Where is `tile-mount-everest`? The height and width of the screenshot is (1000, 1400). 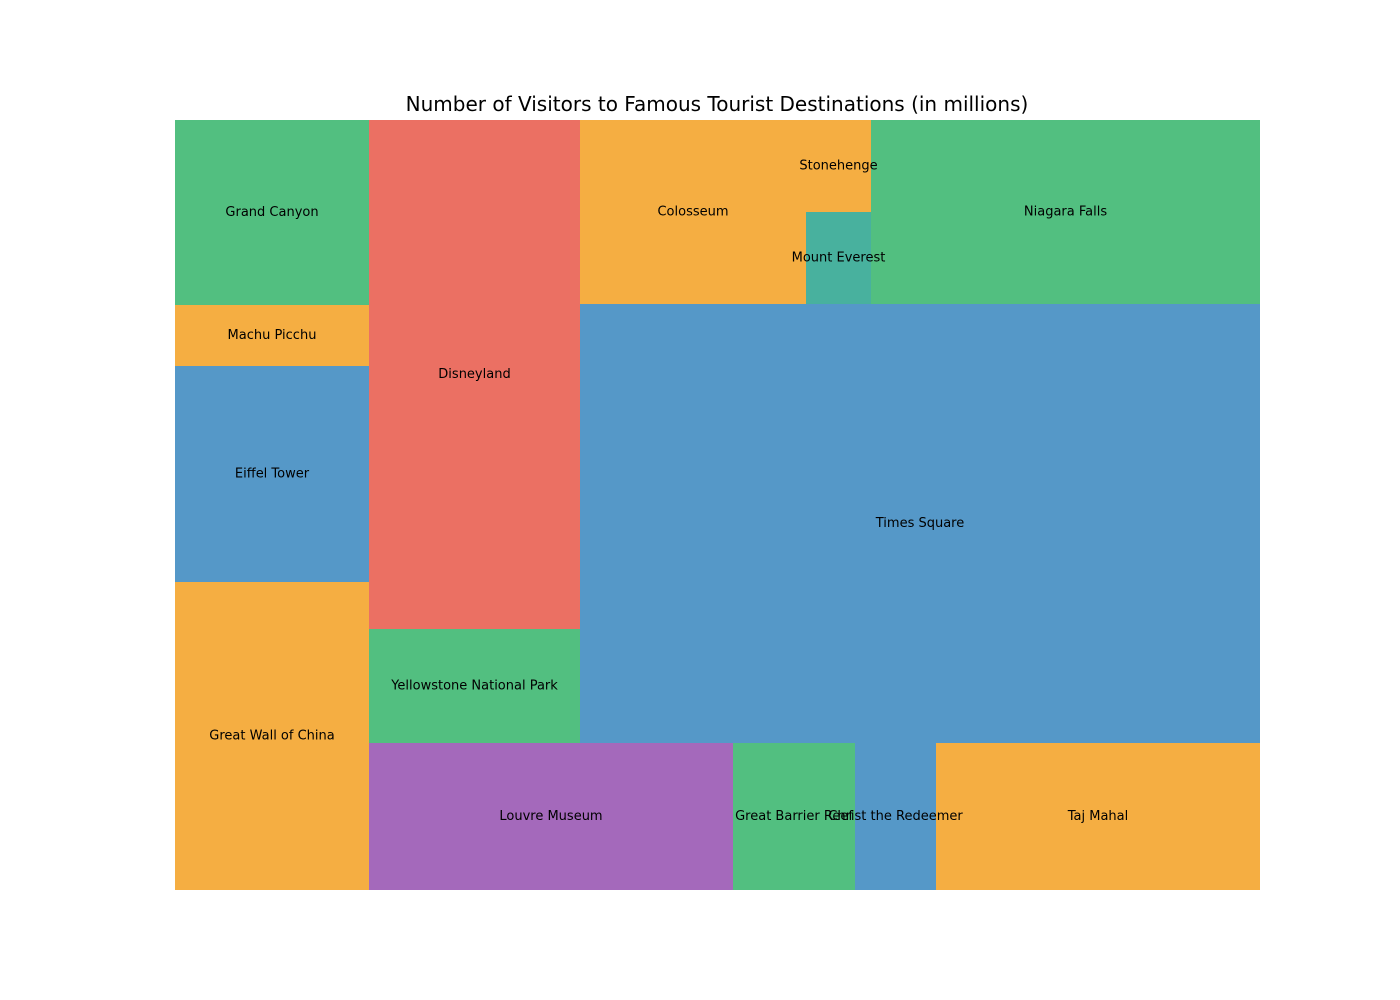 tile-mount-everest is located at coordinates (838, 258).